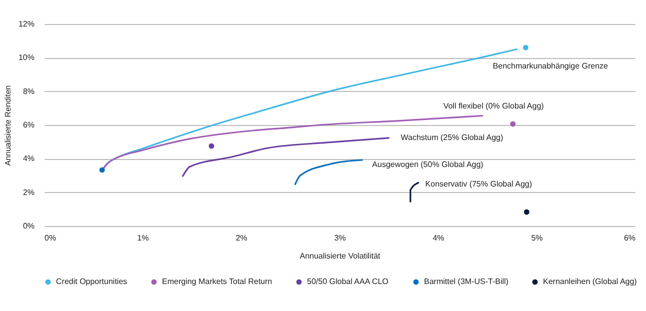 The width and height of the screenshot is (646, 311). Describe the element at coordinates (493, 106) in the screenshot. I see `series-label: Voll flexibel (0% Global Agg)` at that location.